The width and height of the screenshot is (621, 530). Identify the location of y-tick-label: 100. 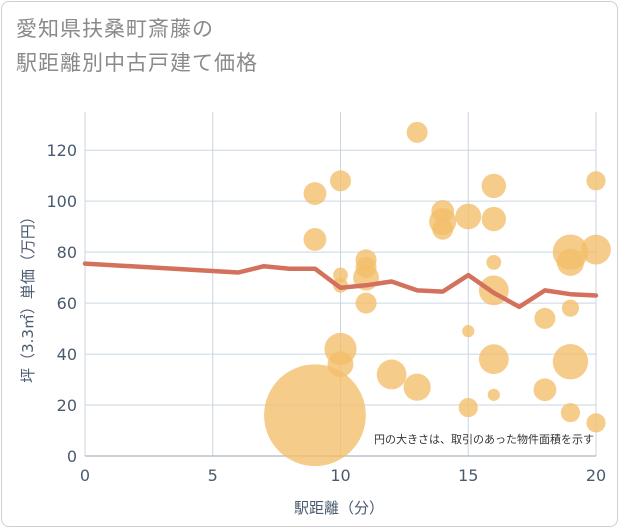
(61, 201).